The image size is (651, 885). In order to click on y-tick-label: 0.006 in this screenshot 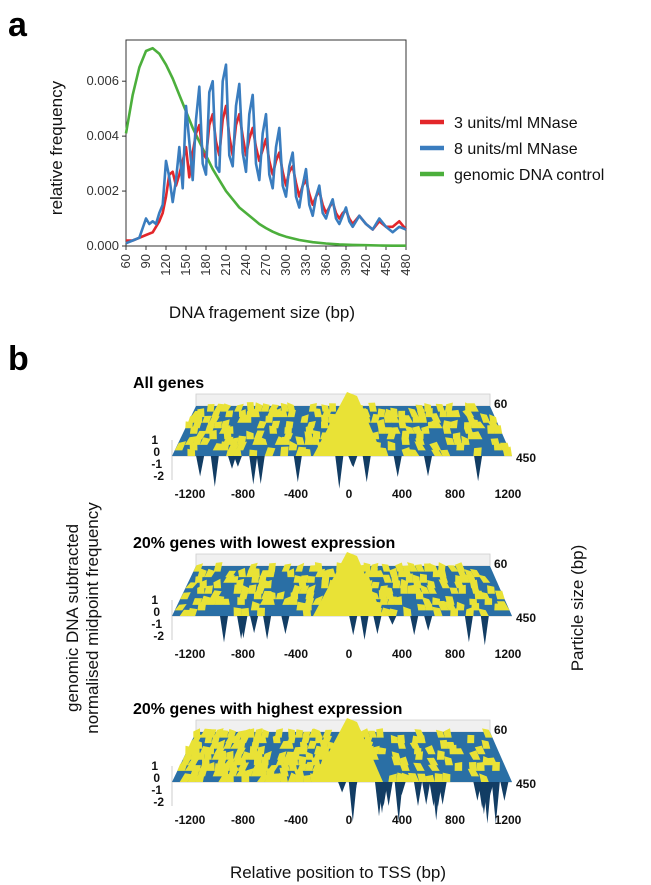, I will do `click(102, 80)`.